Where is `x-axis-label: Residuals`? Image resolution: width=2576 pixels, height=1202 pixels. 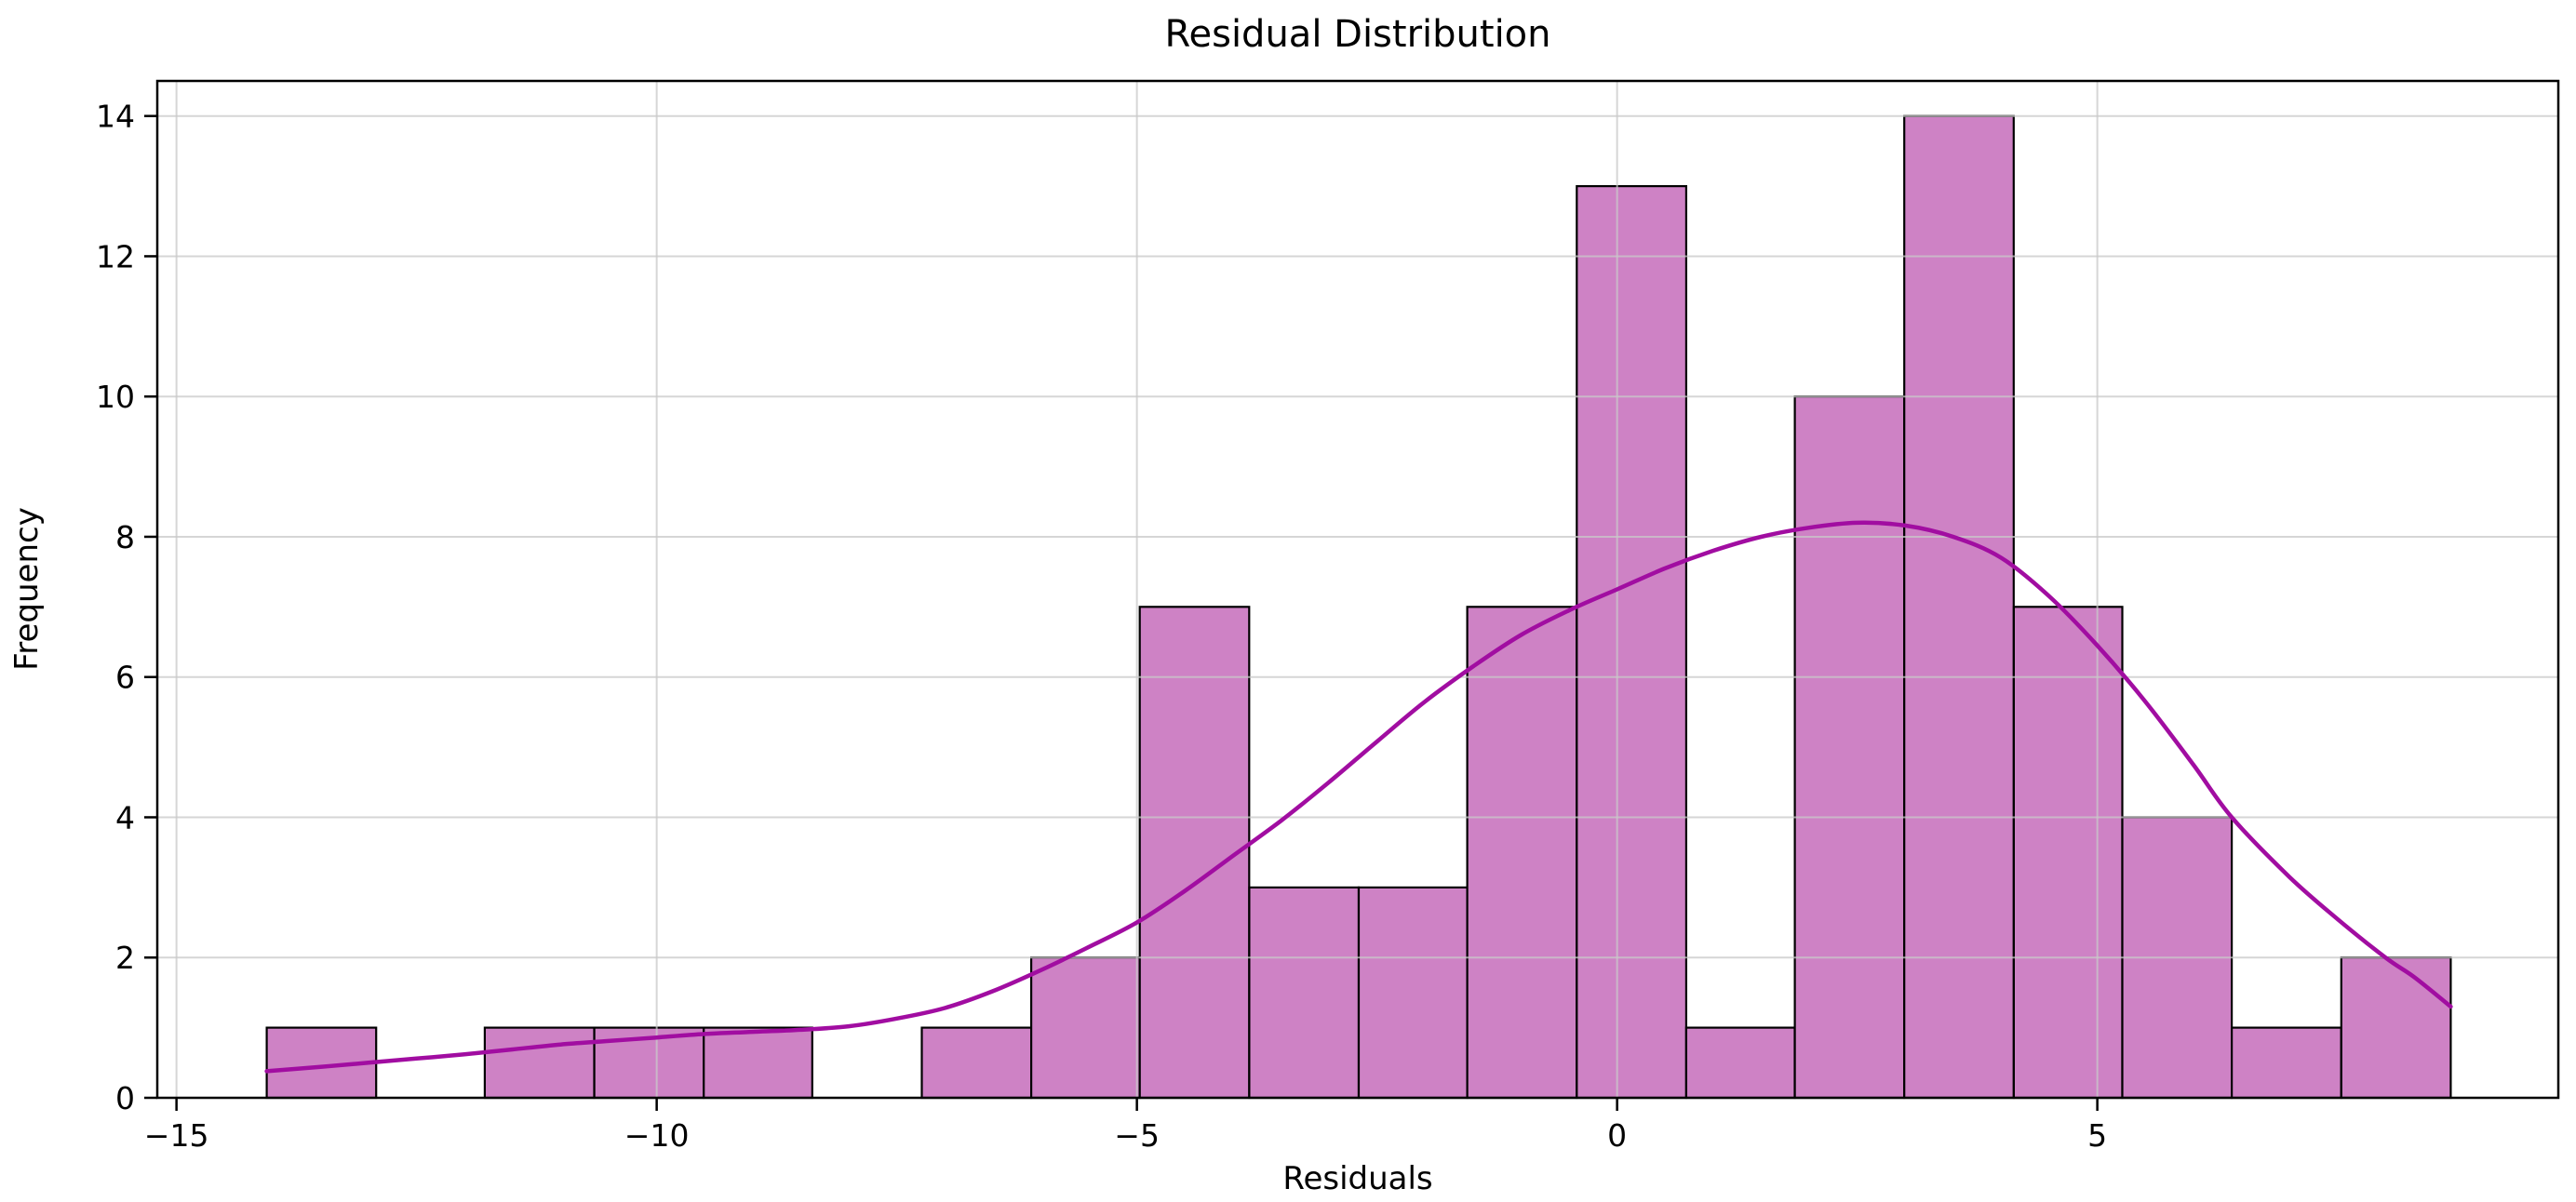
x-axis-label: Residuals is located at coordinates (1357, 1178).